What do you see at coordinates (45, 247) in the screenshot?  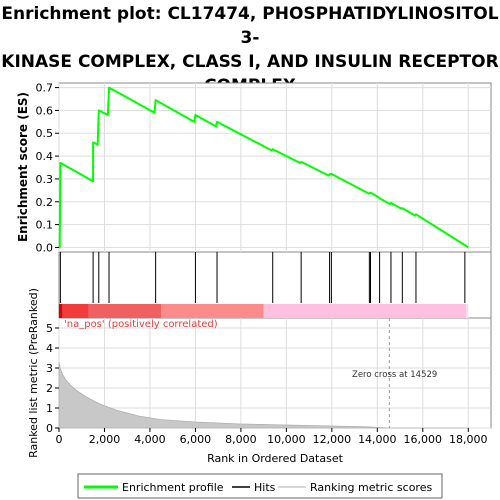 I see `es-y-tick-label: 0.0` at bounding box center [45, 247].